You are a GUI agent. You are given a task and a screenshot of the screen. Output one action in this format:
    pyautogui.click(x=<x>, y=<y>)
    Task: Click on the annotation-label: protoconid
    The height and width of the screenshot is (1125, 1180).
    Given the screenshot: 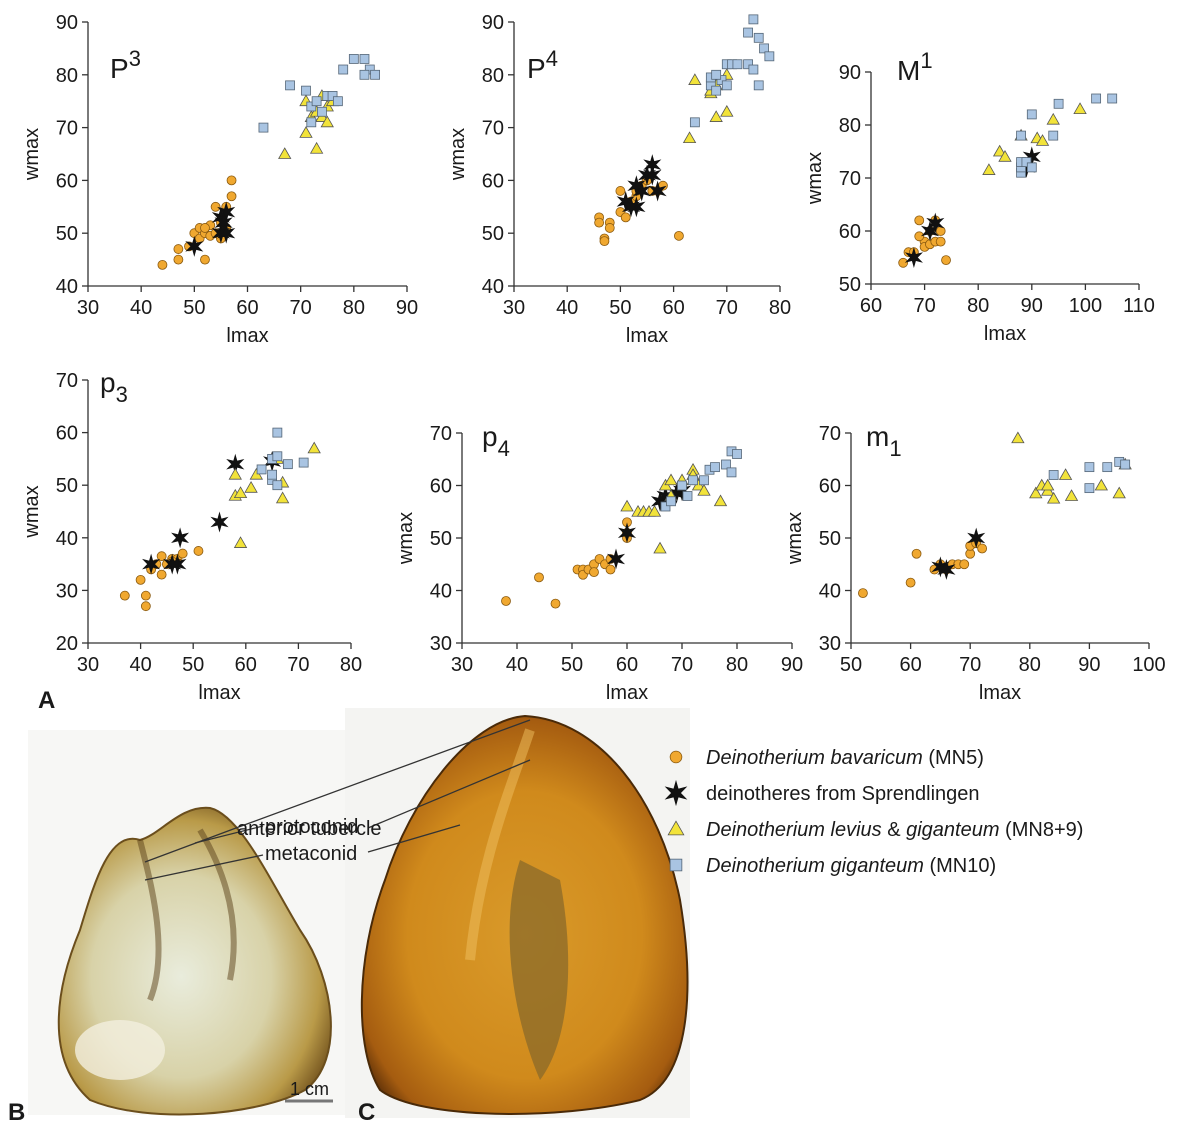 What is the action you would take?
    pyautogui.click(x=311, y=827)
    